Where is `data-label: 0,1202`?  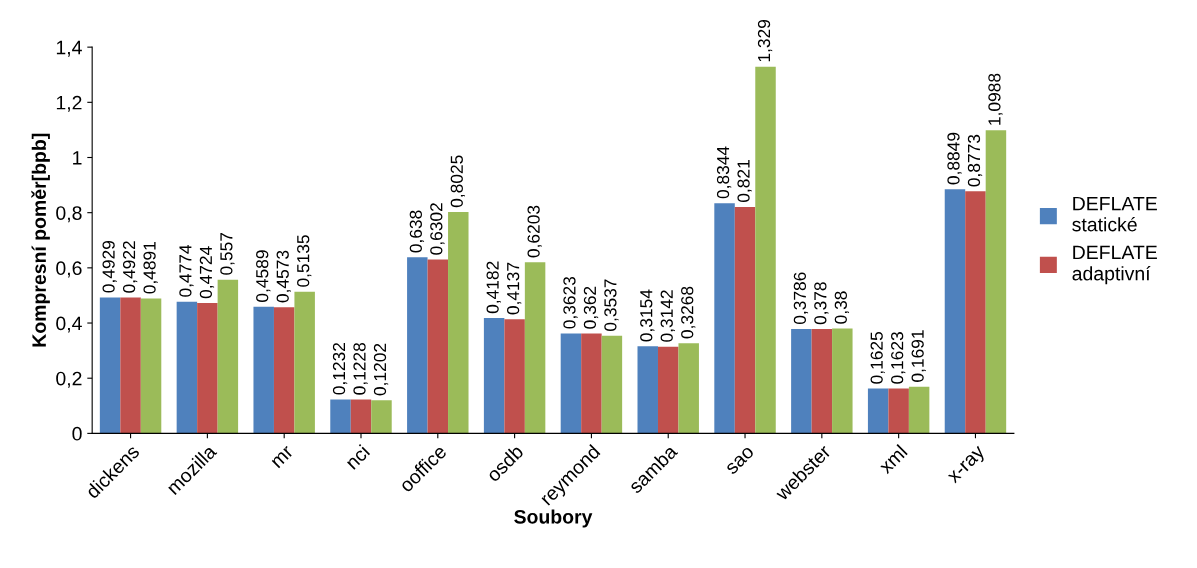 data-label: 0,1202 is located at coordinates (381, 369).